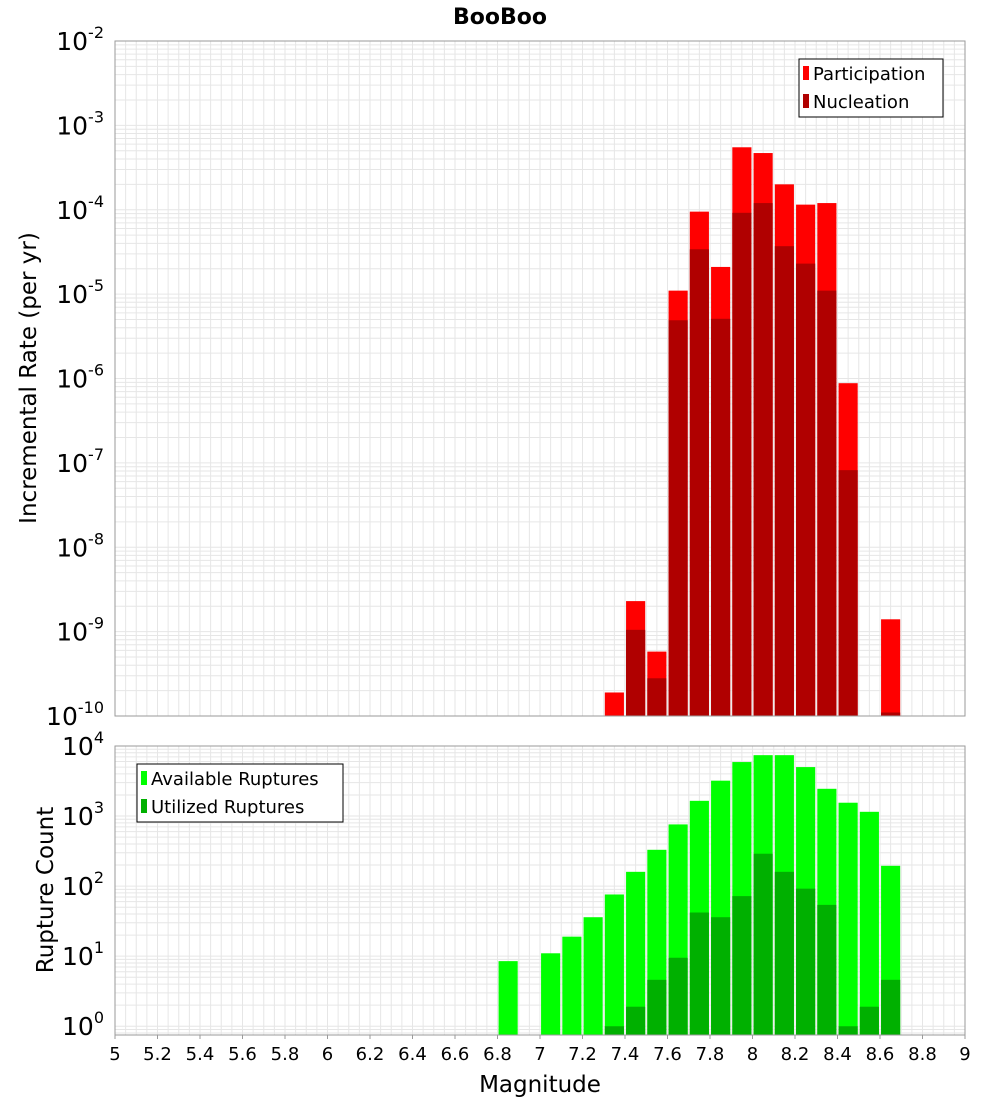 The width and height of the screenshot is (1000, 1100). I want to click on x-tick-label: 6.8, so click(497, 1054).